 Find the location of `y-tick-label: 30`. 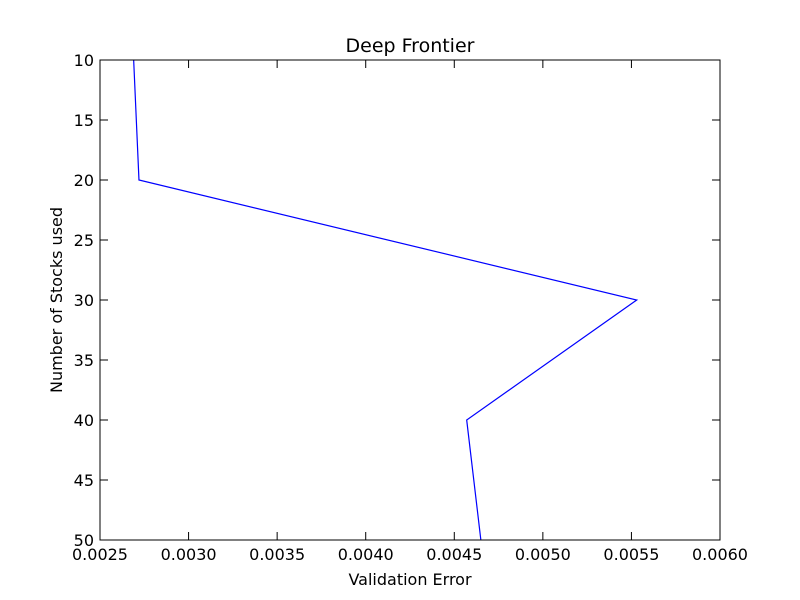

y-tick-label: 30 is located at coordinates (84, 300).